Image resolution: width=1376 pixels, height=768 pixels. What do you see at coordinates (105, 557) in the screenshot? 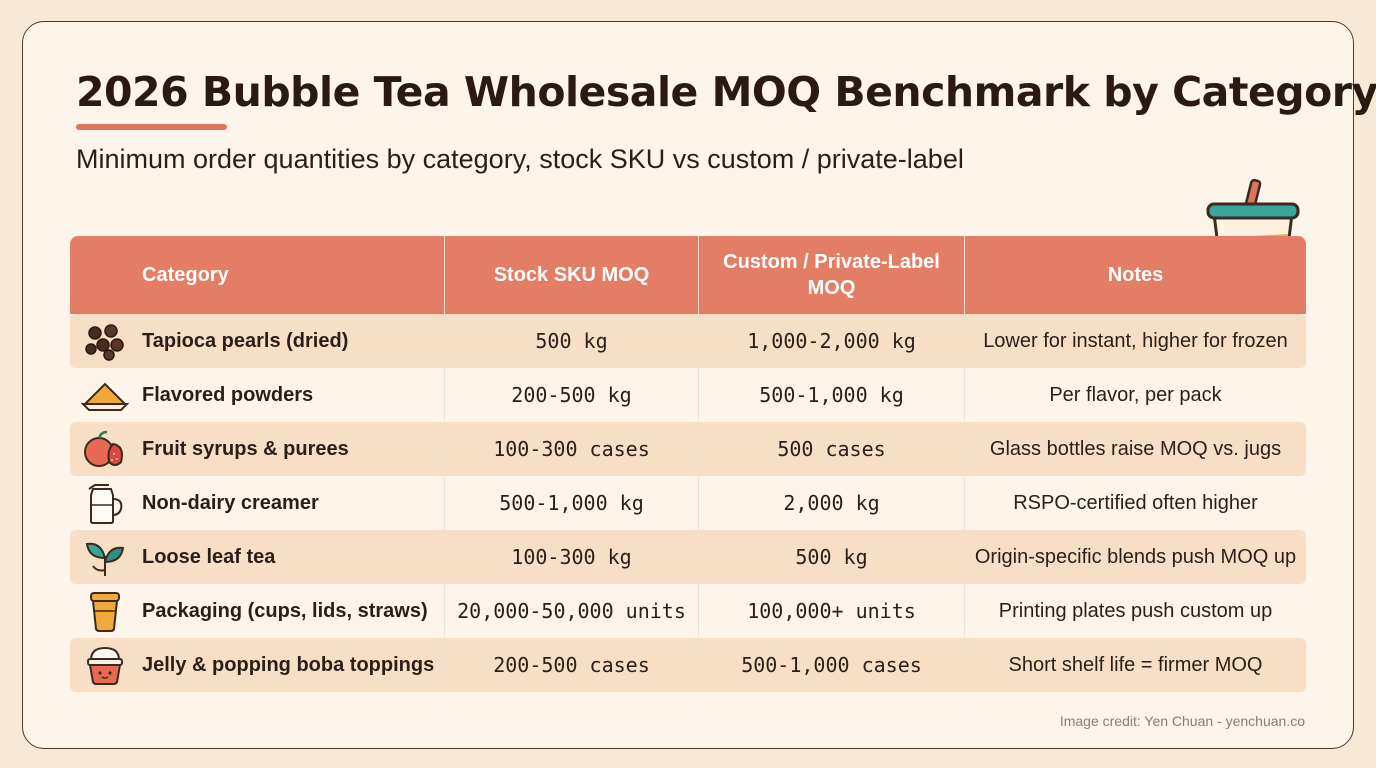
I see `tea-leaf-icon` at bounding box center [105, 557].